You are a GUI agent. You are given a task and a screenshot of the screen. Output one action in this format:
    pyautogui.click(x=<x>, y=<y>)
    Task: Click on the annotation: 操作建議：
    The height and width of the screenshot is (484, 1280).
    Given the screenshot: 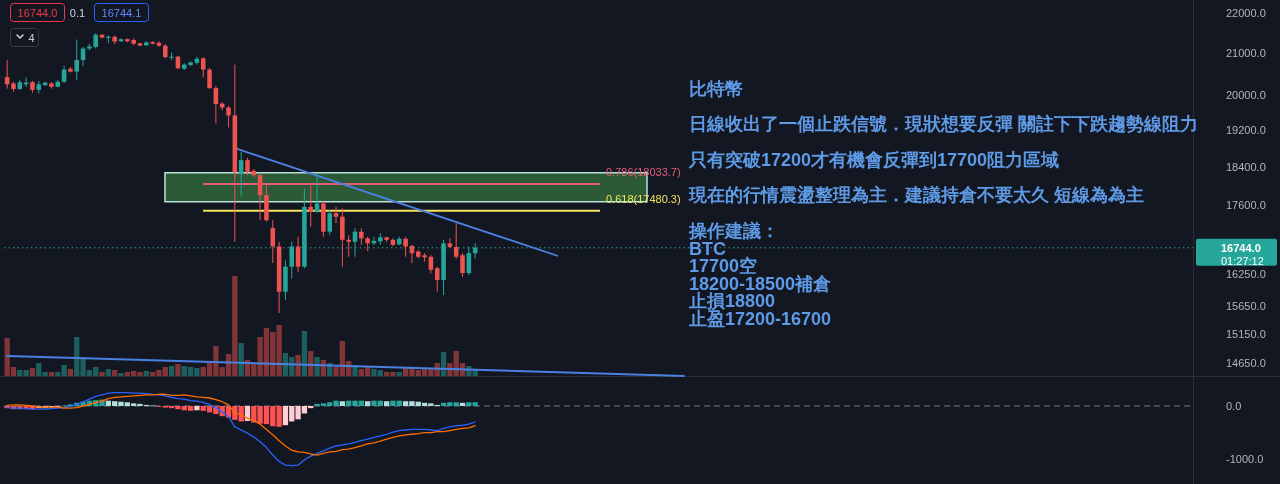 What is the action you would take?
    pyautogui.click(x=733, y=231)
    